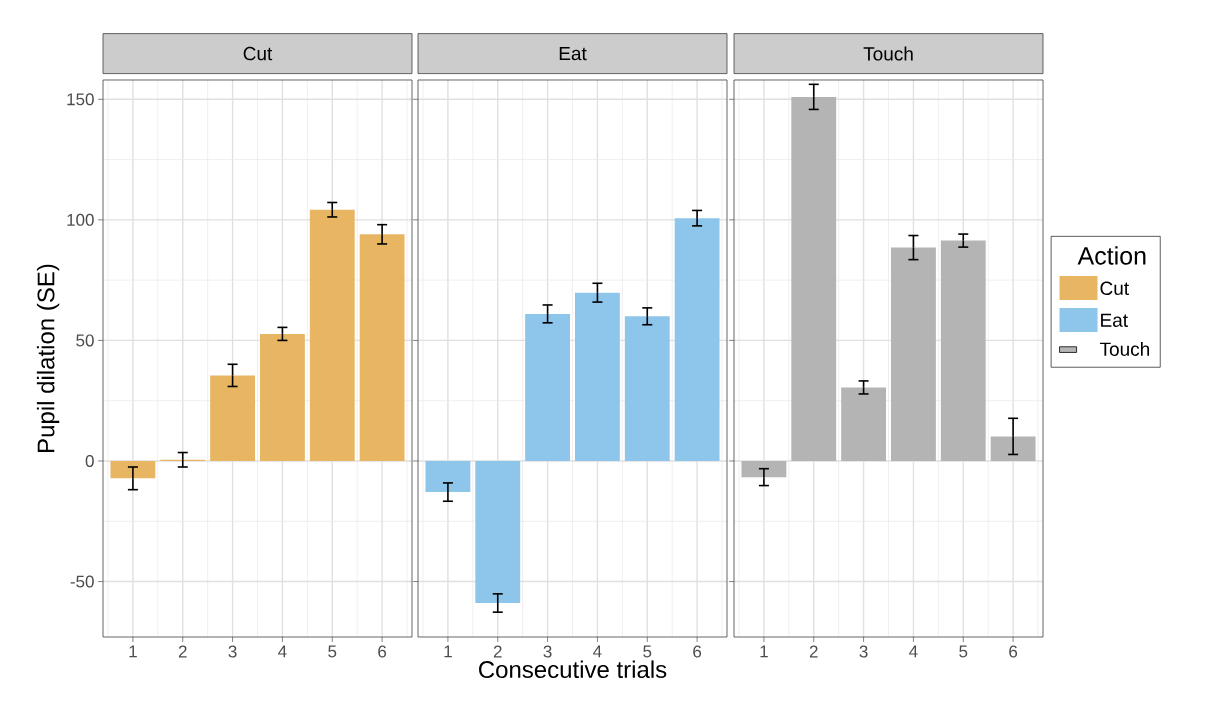 This screenshot has height=705, width=1214. Describe the element at coordinates (48, 358) in the screenshot. I see `y-axis-title: Pupil dilation (SE)` at that location.